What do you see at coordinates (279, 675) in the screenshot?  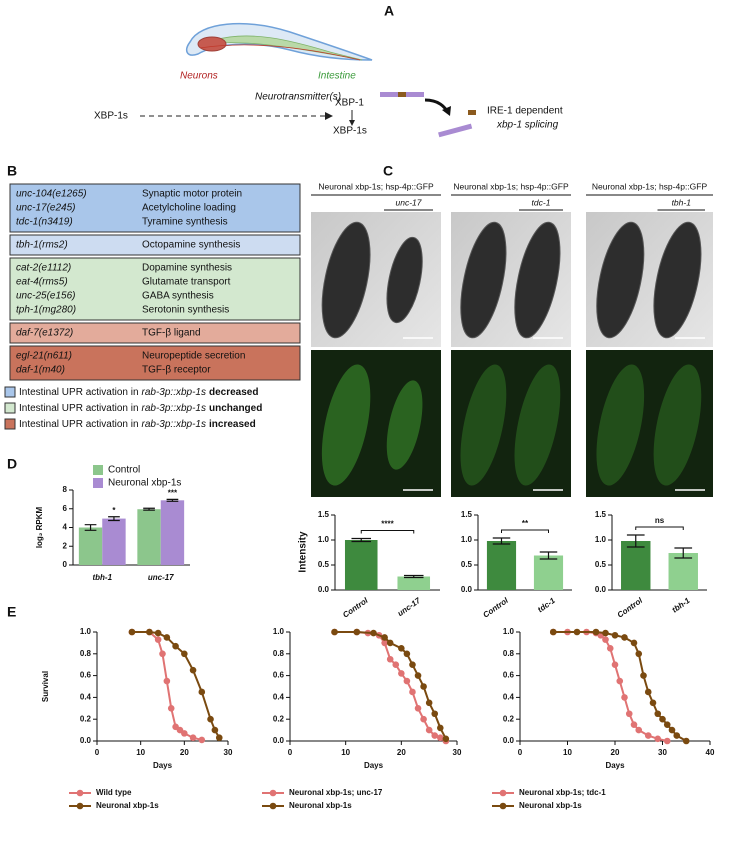 I see `y-tick-label: 0.6` at bounding box center [279, 675].